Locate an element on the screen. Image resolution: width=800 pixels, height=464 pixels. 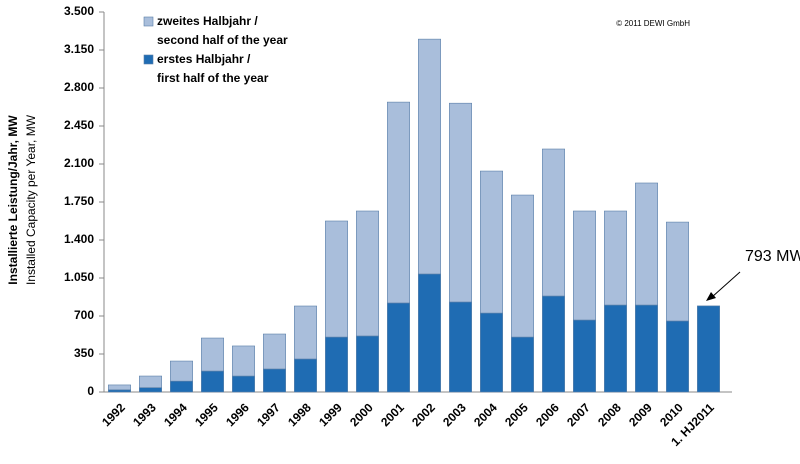
x-tick-label: 2006 is located at coordinates (547, 414).